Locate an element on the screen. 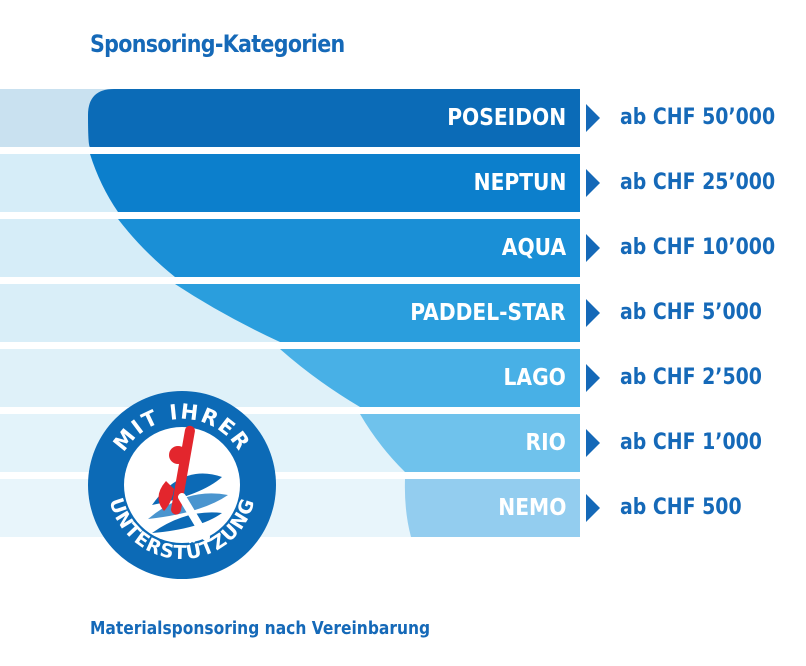  category-name: NEPTUN is located at coordinates (519, 183).